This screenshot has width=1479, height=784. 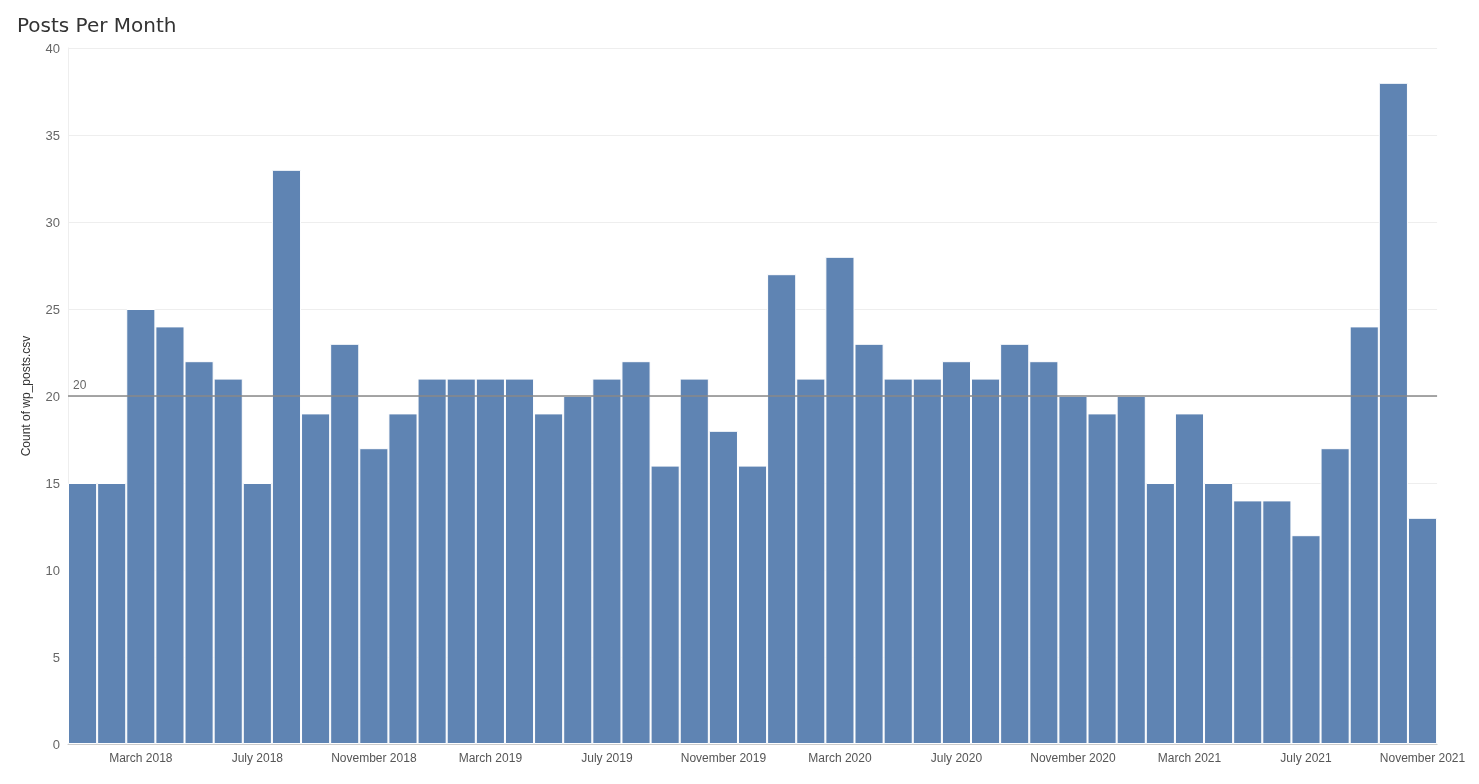 What do you see at coordinates (374, 758) in the screenshot?
I see `x-tick-label: November 2018` at bounding box center [374, 758].